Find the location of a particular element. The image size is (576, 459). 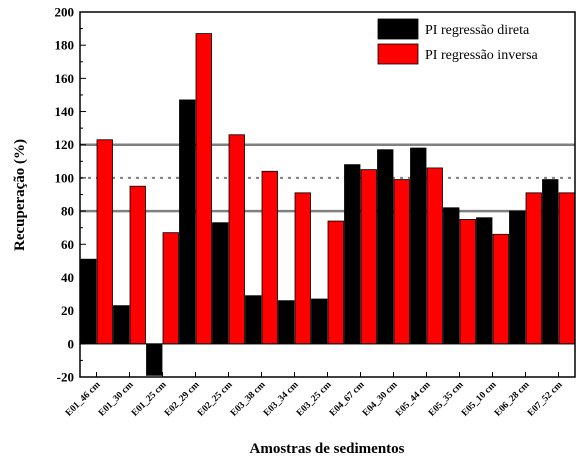

x-axis-title: Amostras de sedimentos is located at coordinates (327, 449).